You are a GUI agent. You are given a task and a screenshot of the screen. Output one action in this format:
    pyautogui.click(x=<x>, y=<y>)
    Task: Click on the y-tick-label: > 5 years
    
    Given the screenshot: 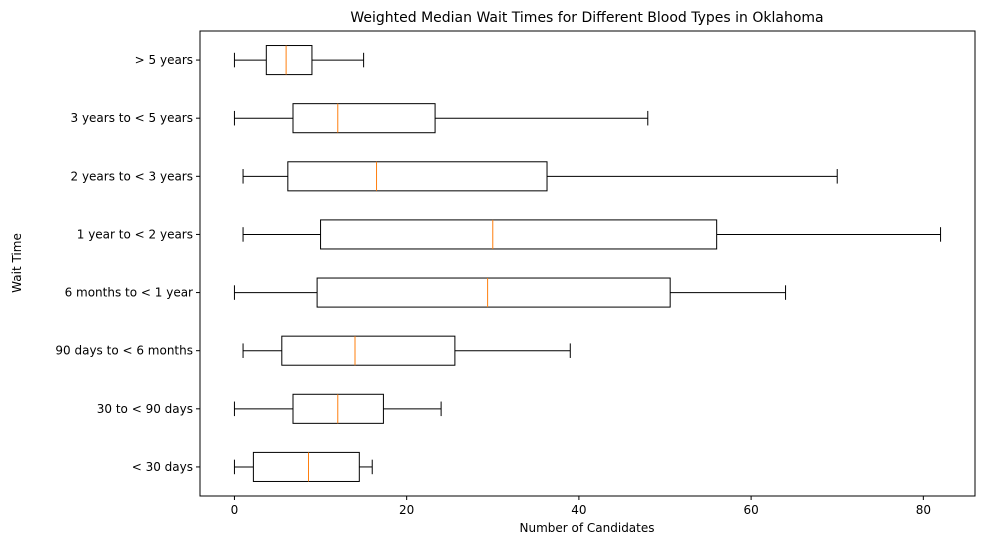 What is the action you would take?
    pyautogui.click(x=164, y=60)
    